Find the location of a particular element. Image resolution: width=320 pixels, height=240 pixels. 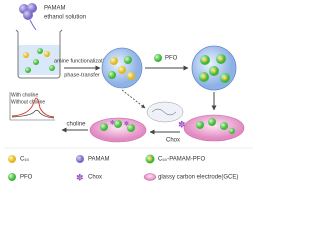

pfo-ball is located at coordinates (158, 58).